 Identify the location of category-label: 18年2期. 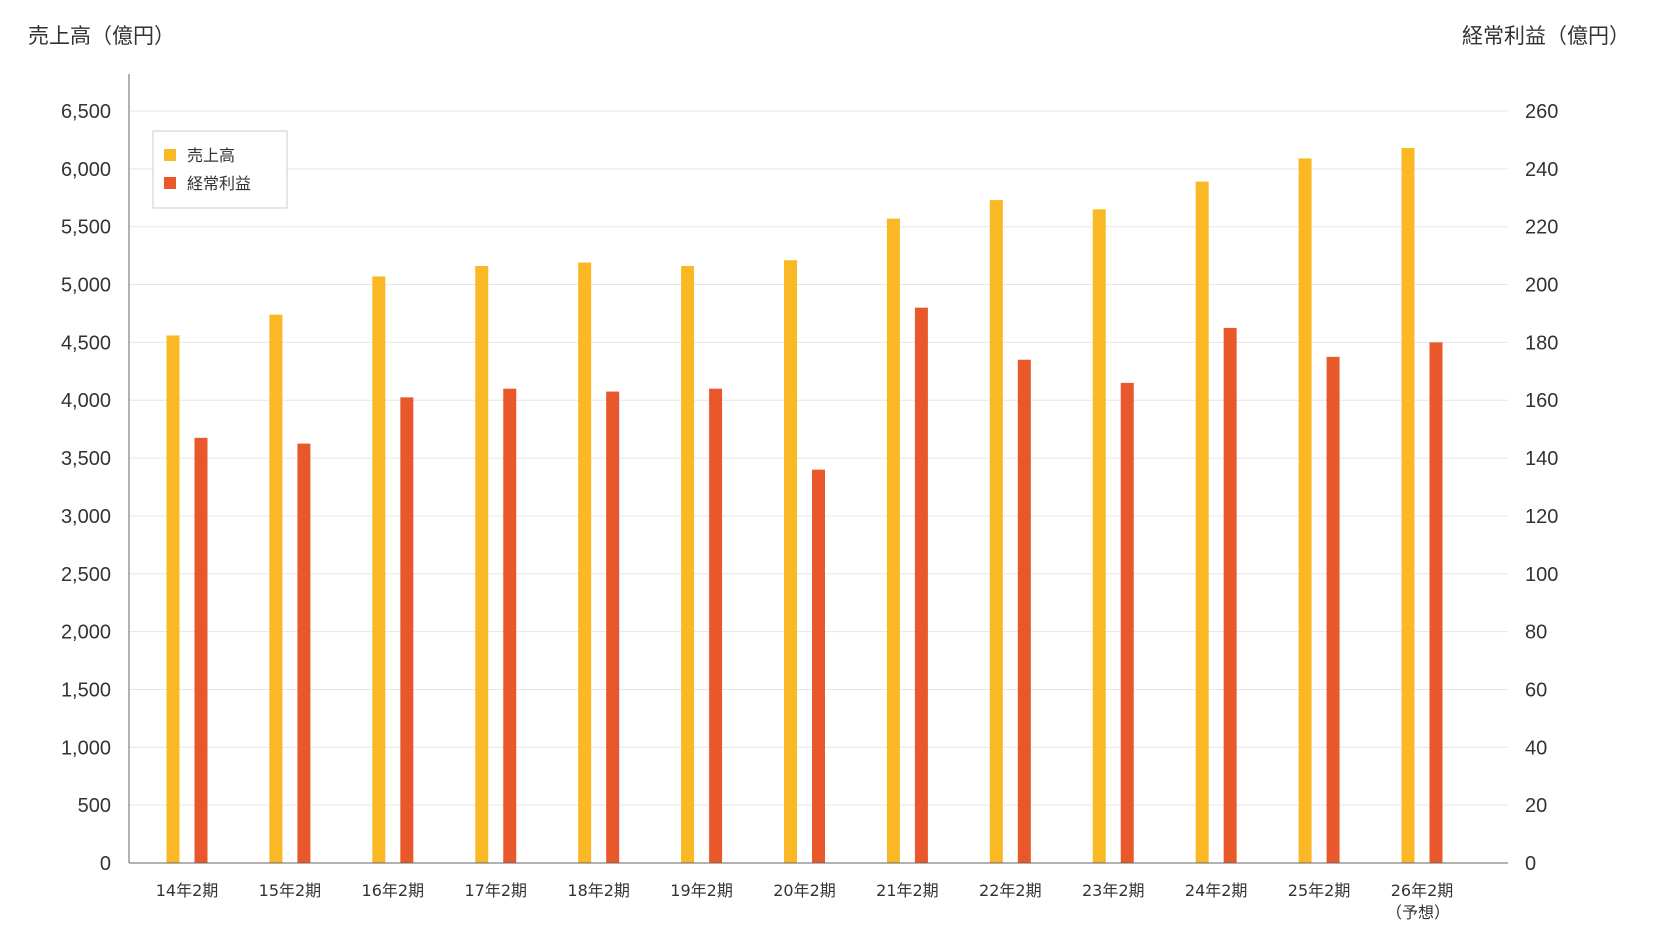
(598, 890).